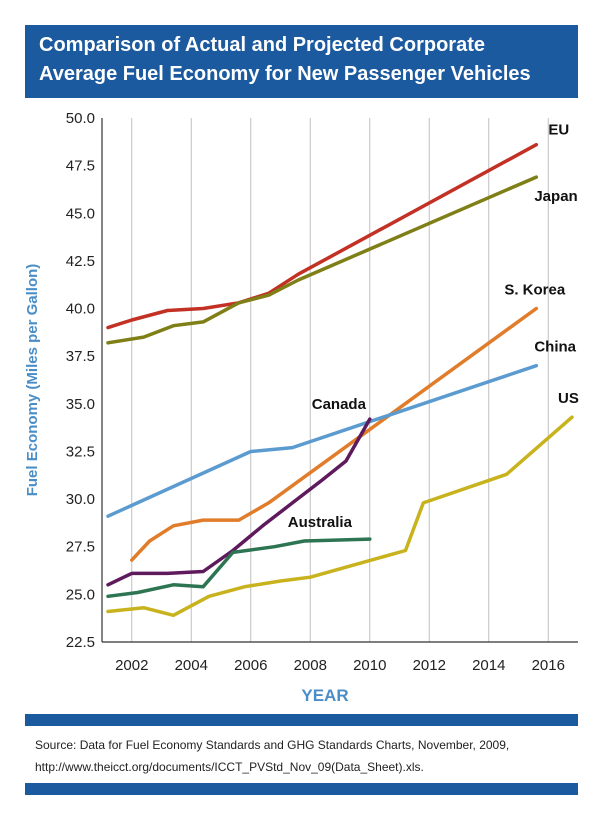  I want to click on series-label-australia: Australia, so click(320, 522).